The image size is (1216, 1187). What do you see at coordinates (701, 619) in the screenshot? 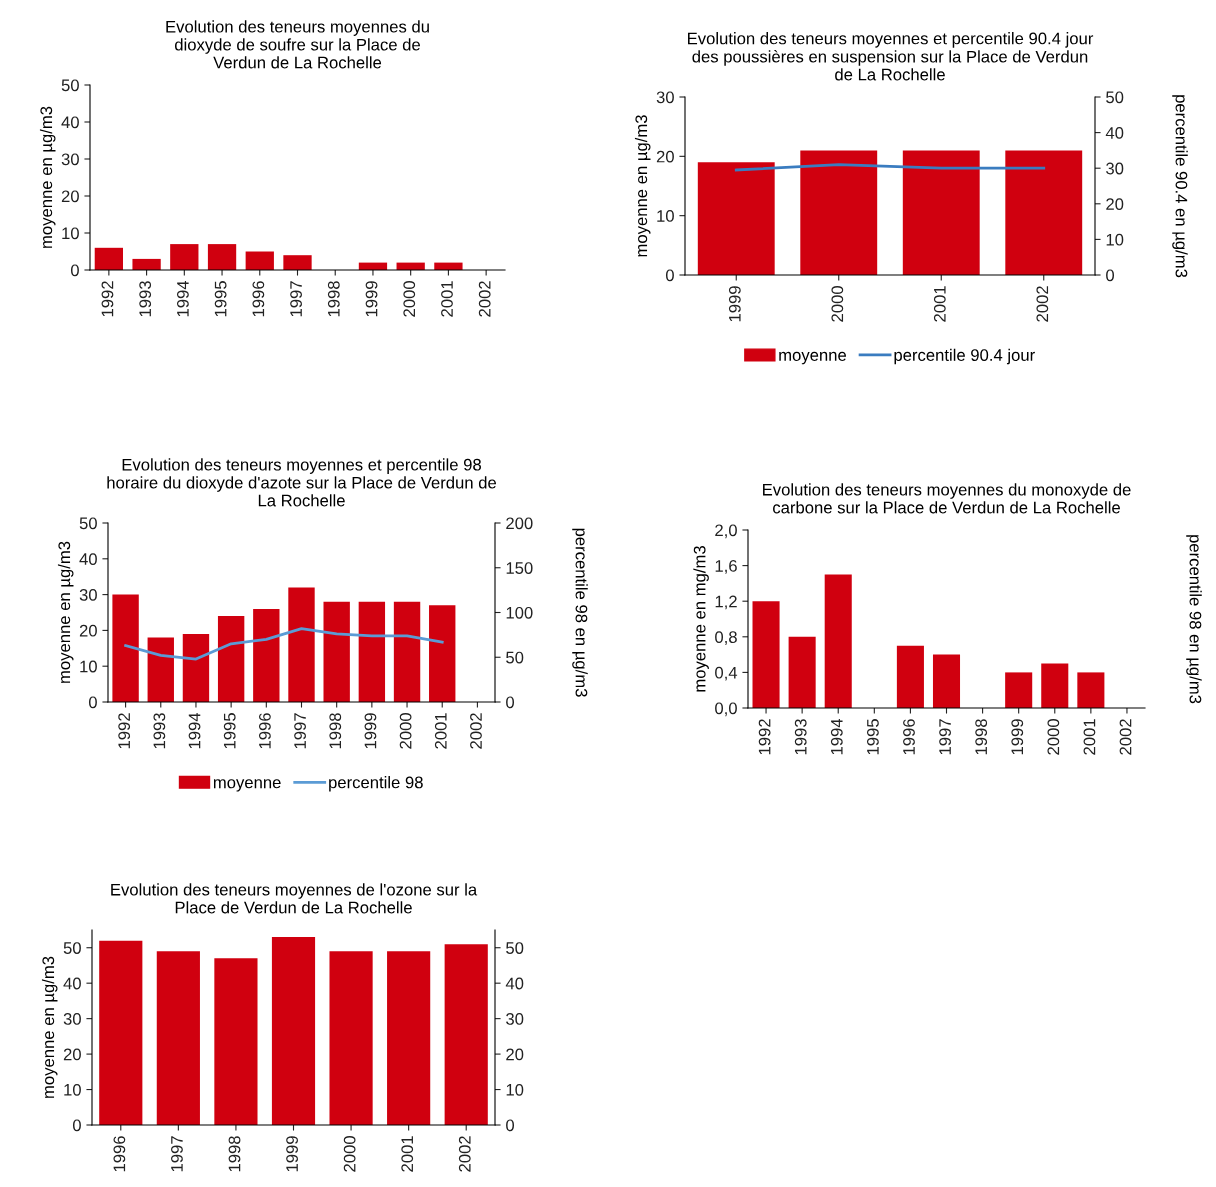
I see `y-axis-title: moyenne en mg/m3` at bounding box center [701, 619].